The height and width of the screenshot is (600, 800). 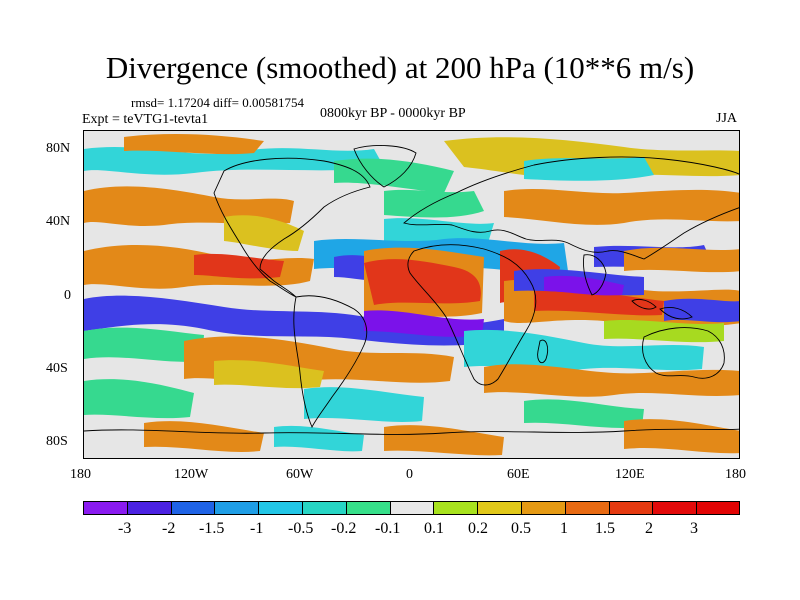 I want to click on lat-label: 0, so click(x=67, y=295).